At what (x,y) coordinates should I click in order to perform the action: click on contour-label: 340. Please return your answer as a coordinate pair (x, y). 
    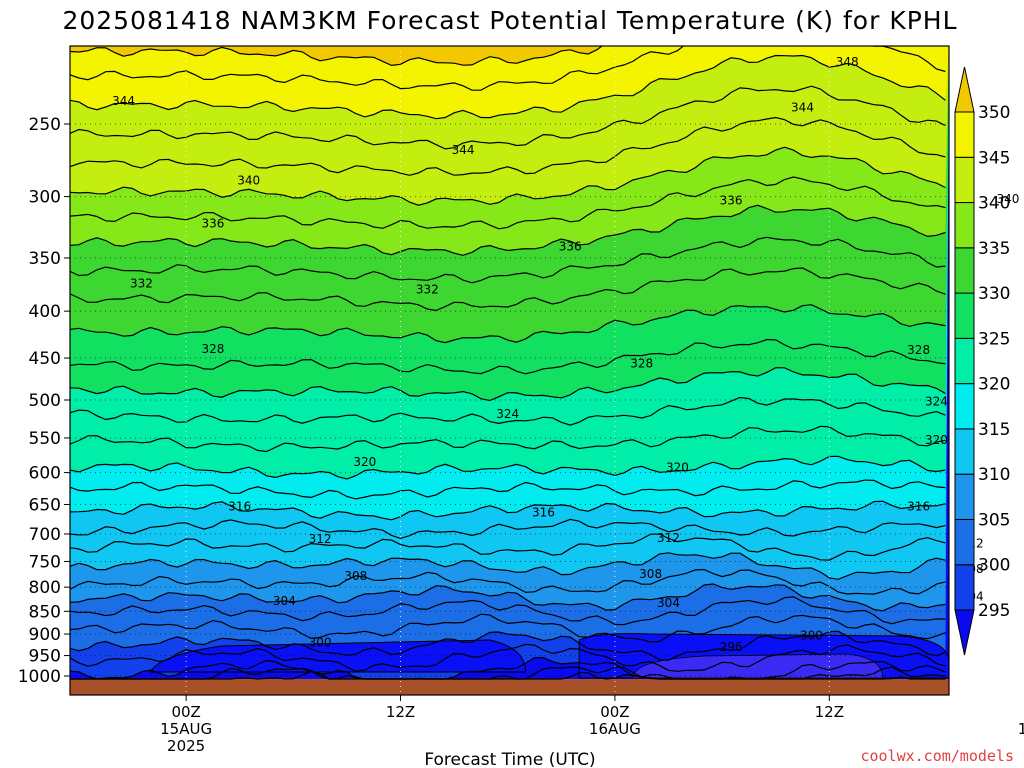
    Looking at the image, I should click on (248, 180).